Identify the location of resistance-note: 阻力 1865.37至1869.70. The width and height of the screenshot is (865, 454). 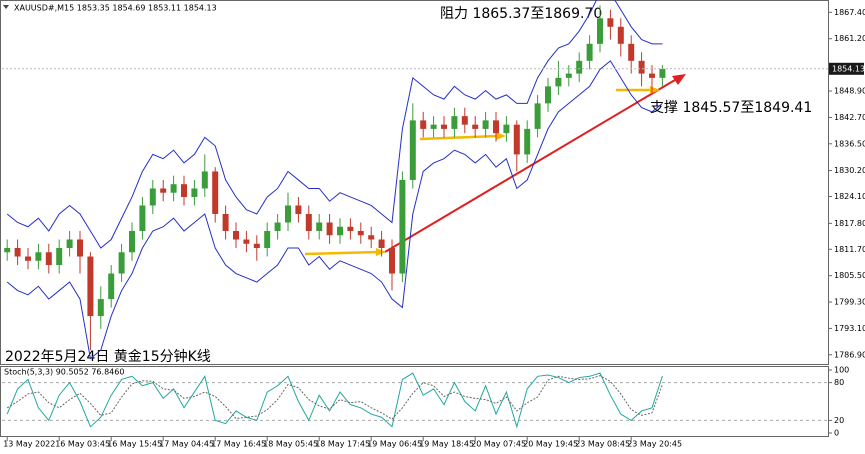
(521, 14).